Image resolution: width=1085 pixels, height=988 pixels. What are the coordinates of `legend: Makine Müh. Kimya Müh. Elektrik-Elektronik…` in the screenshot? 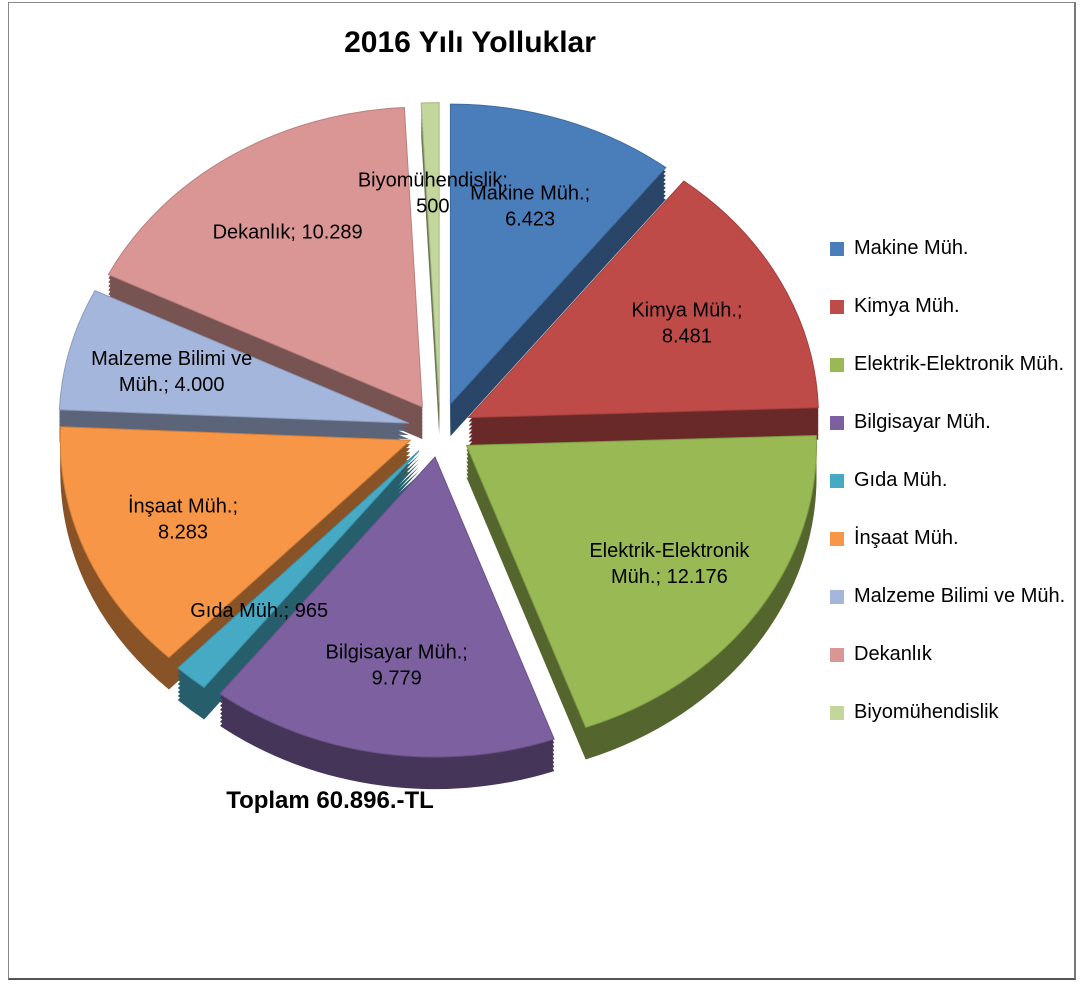 It's located at (950, 497).